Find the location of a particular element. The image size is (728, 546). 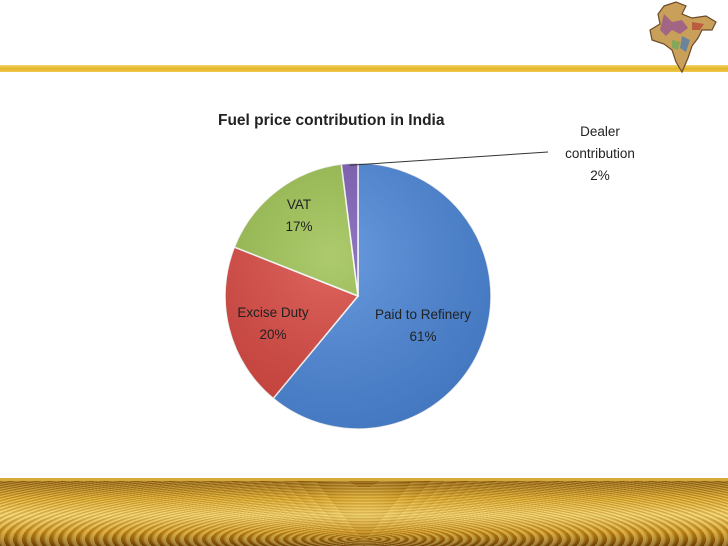

india-map-icon is located at coordinates (683, 37).